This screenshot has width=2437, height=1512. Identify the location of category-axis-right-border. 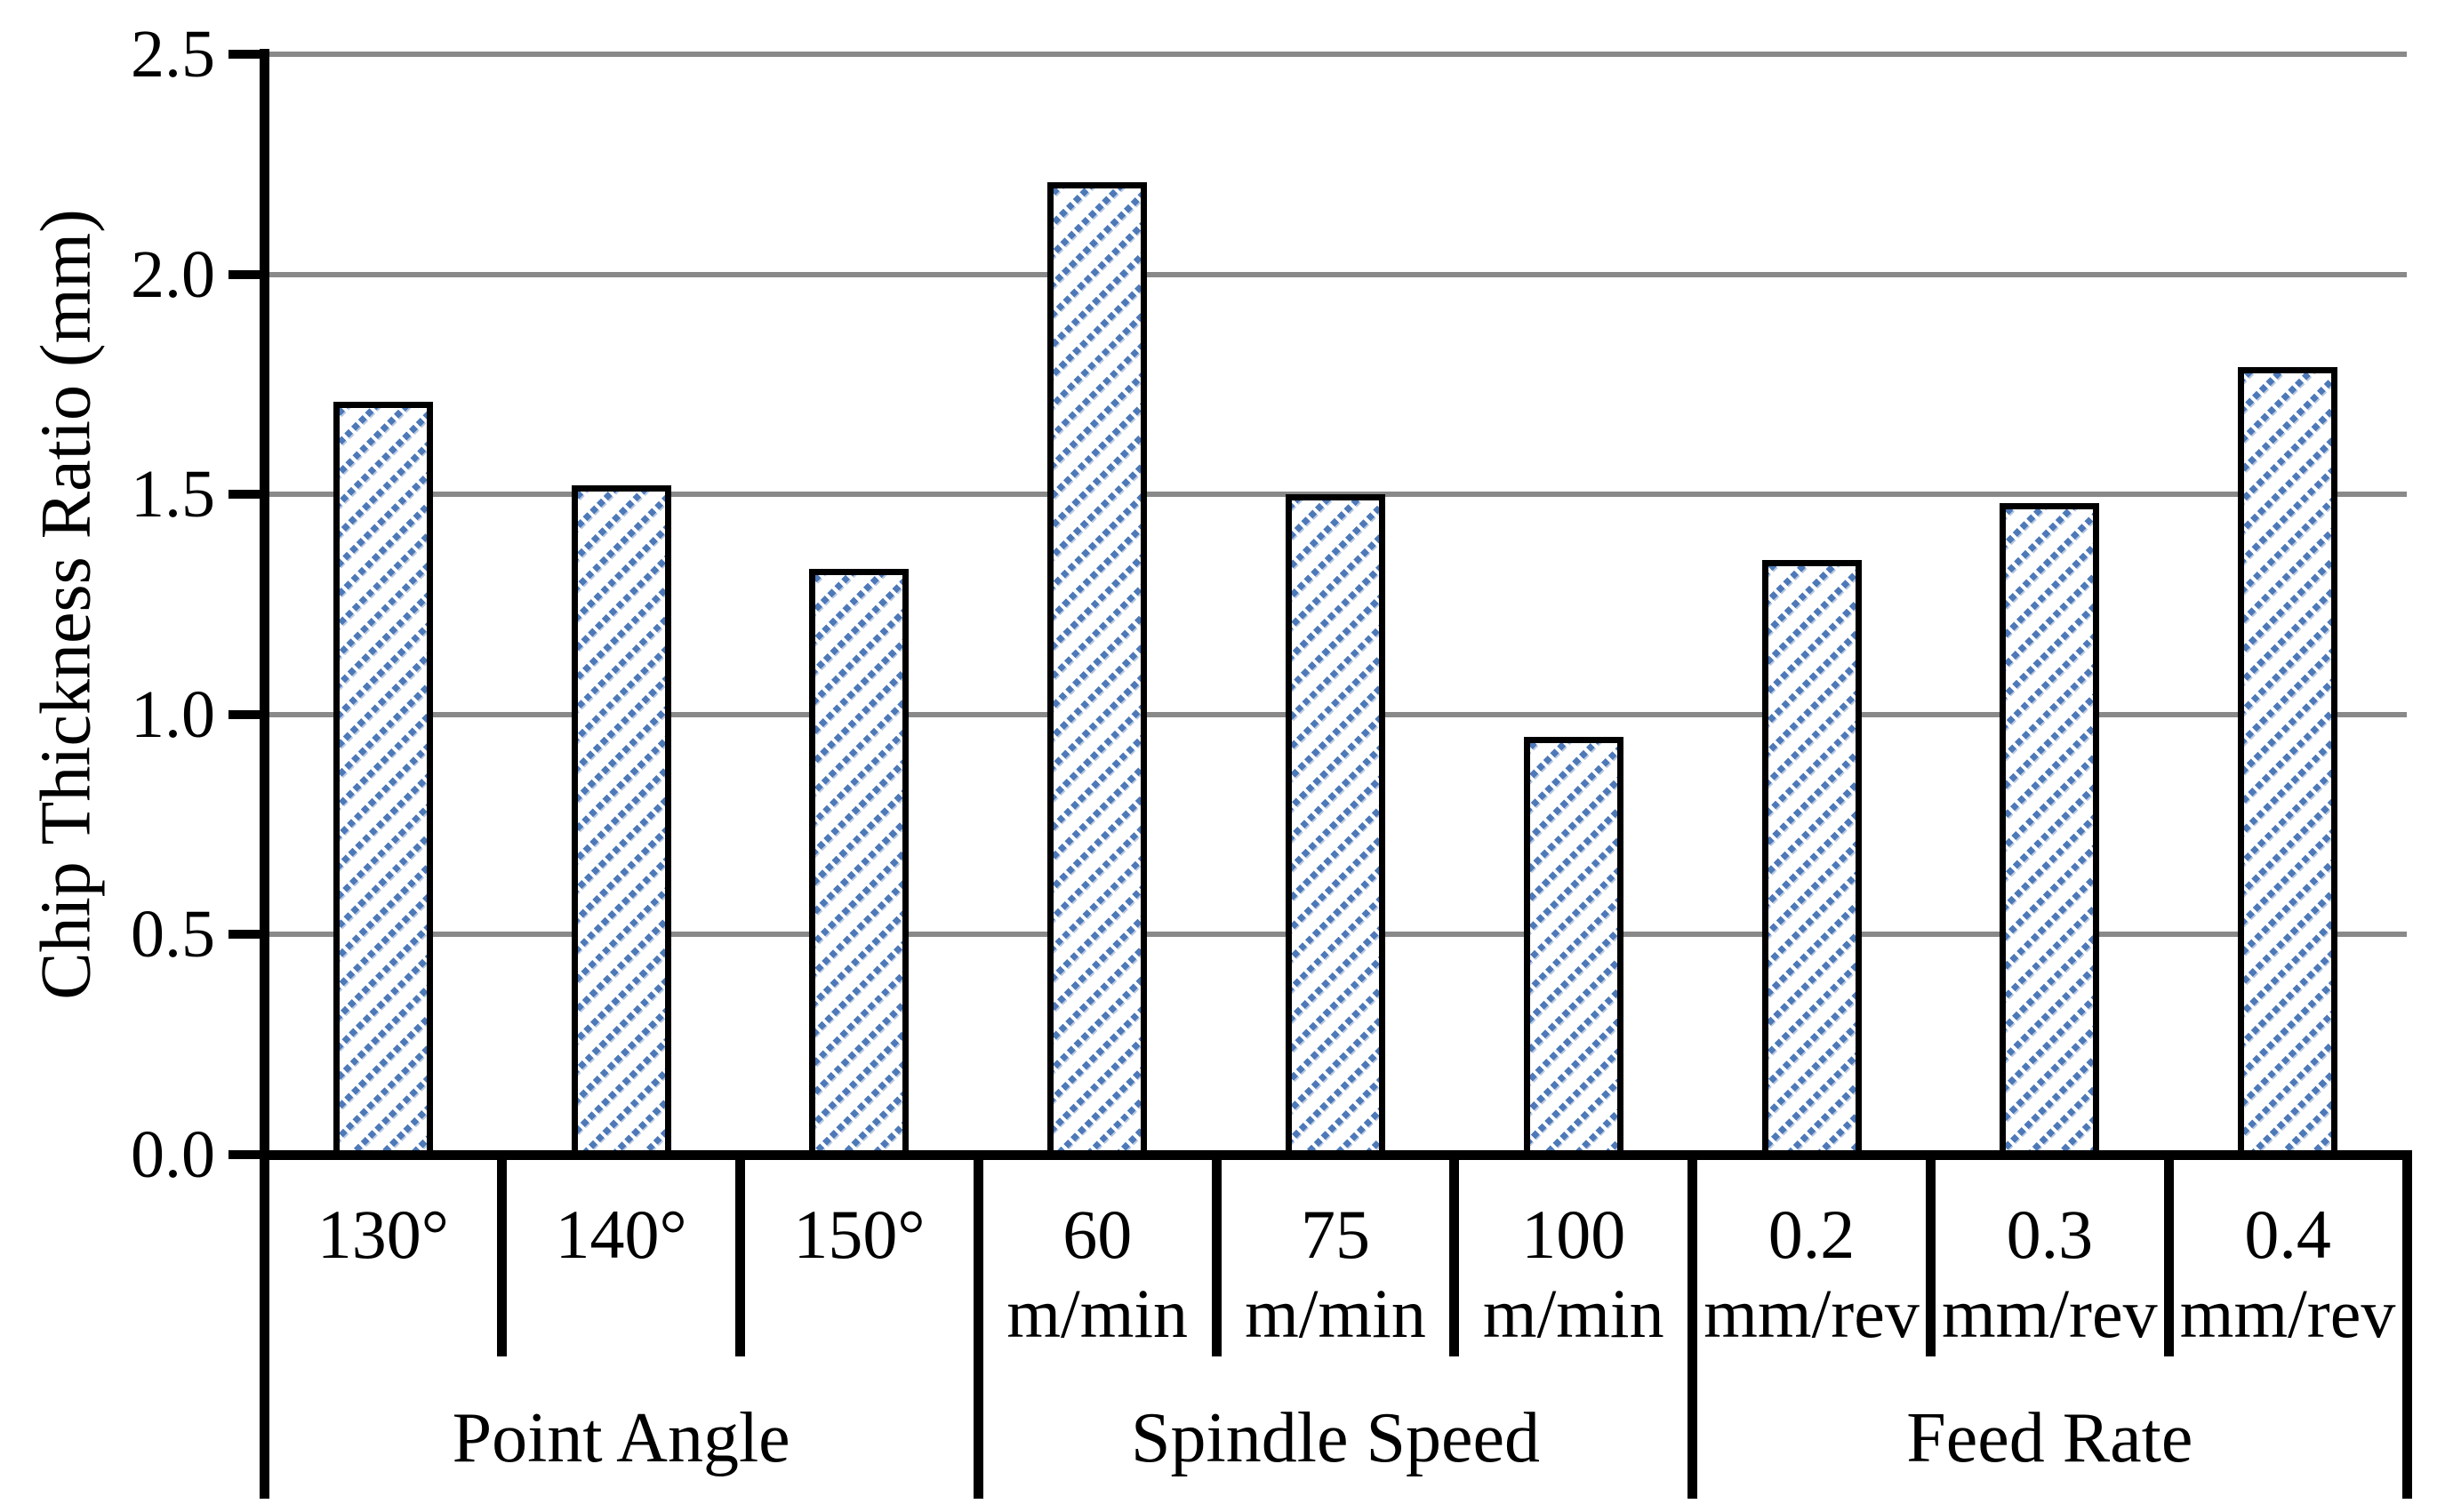
(2406, 1324).